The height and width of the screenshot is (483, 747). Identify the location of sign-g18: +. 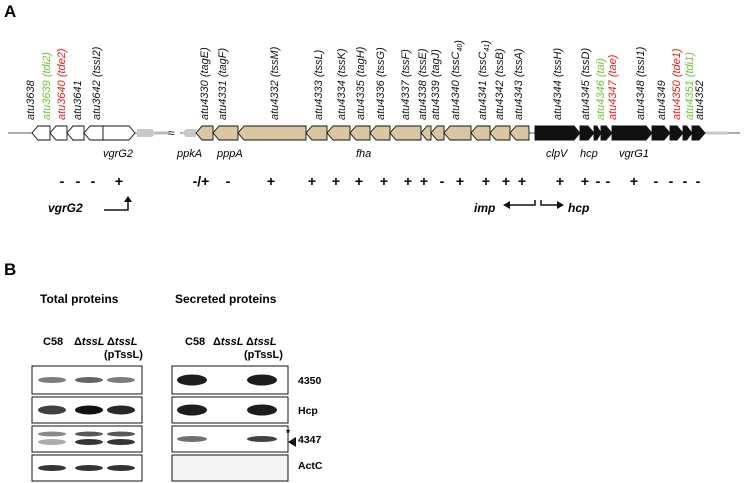
(506, 181).